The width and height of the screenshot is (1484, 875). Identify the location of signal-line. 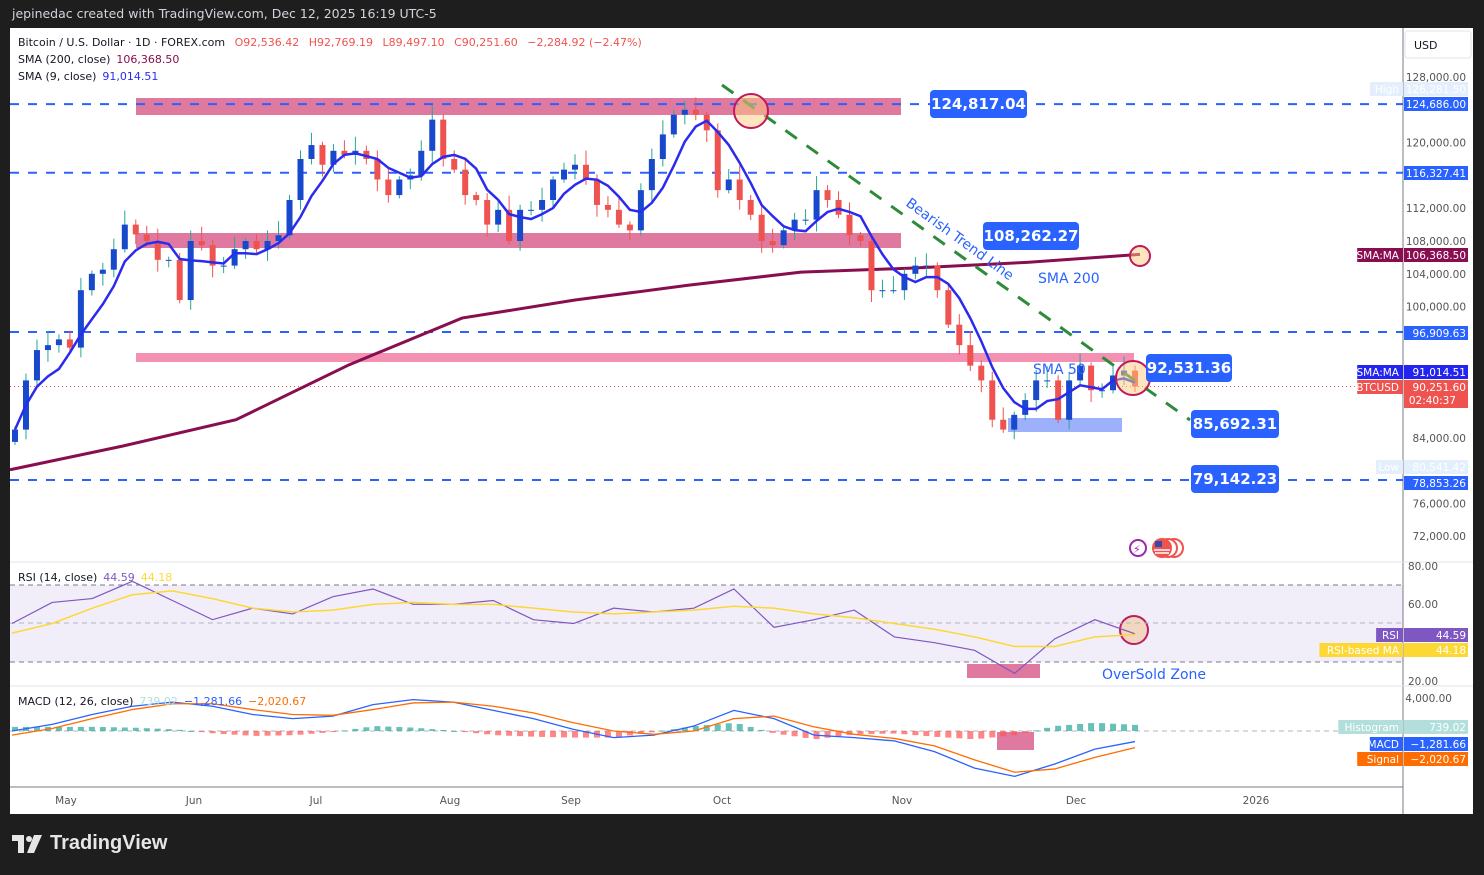
(573, 737).